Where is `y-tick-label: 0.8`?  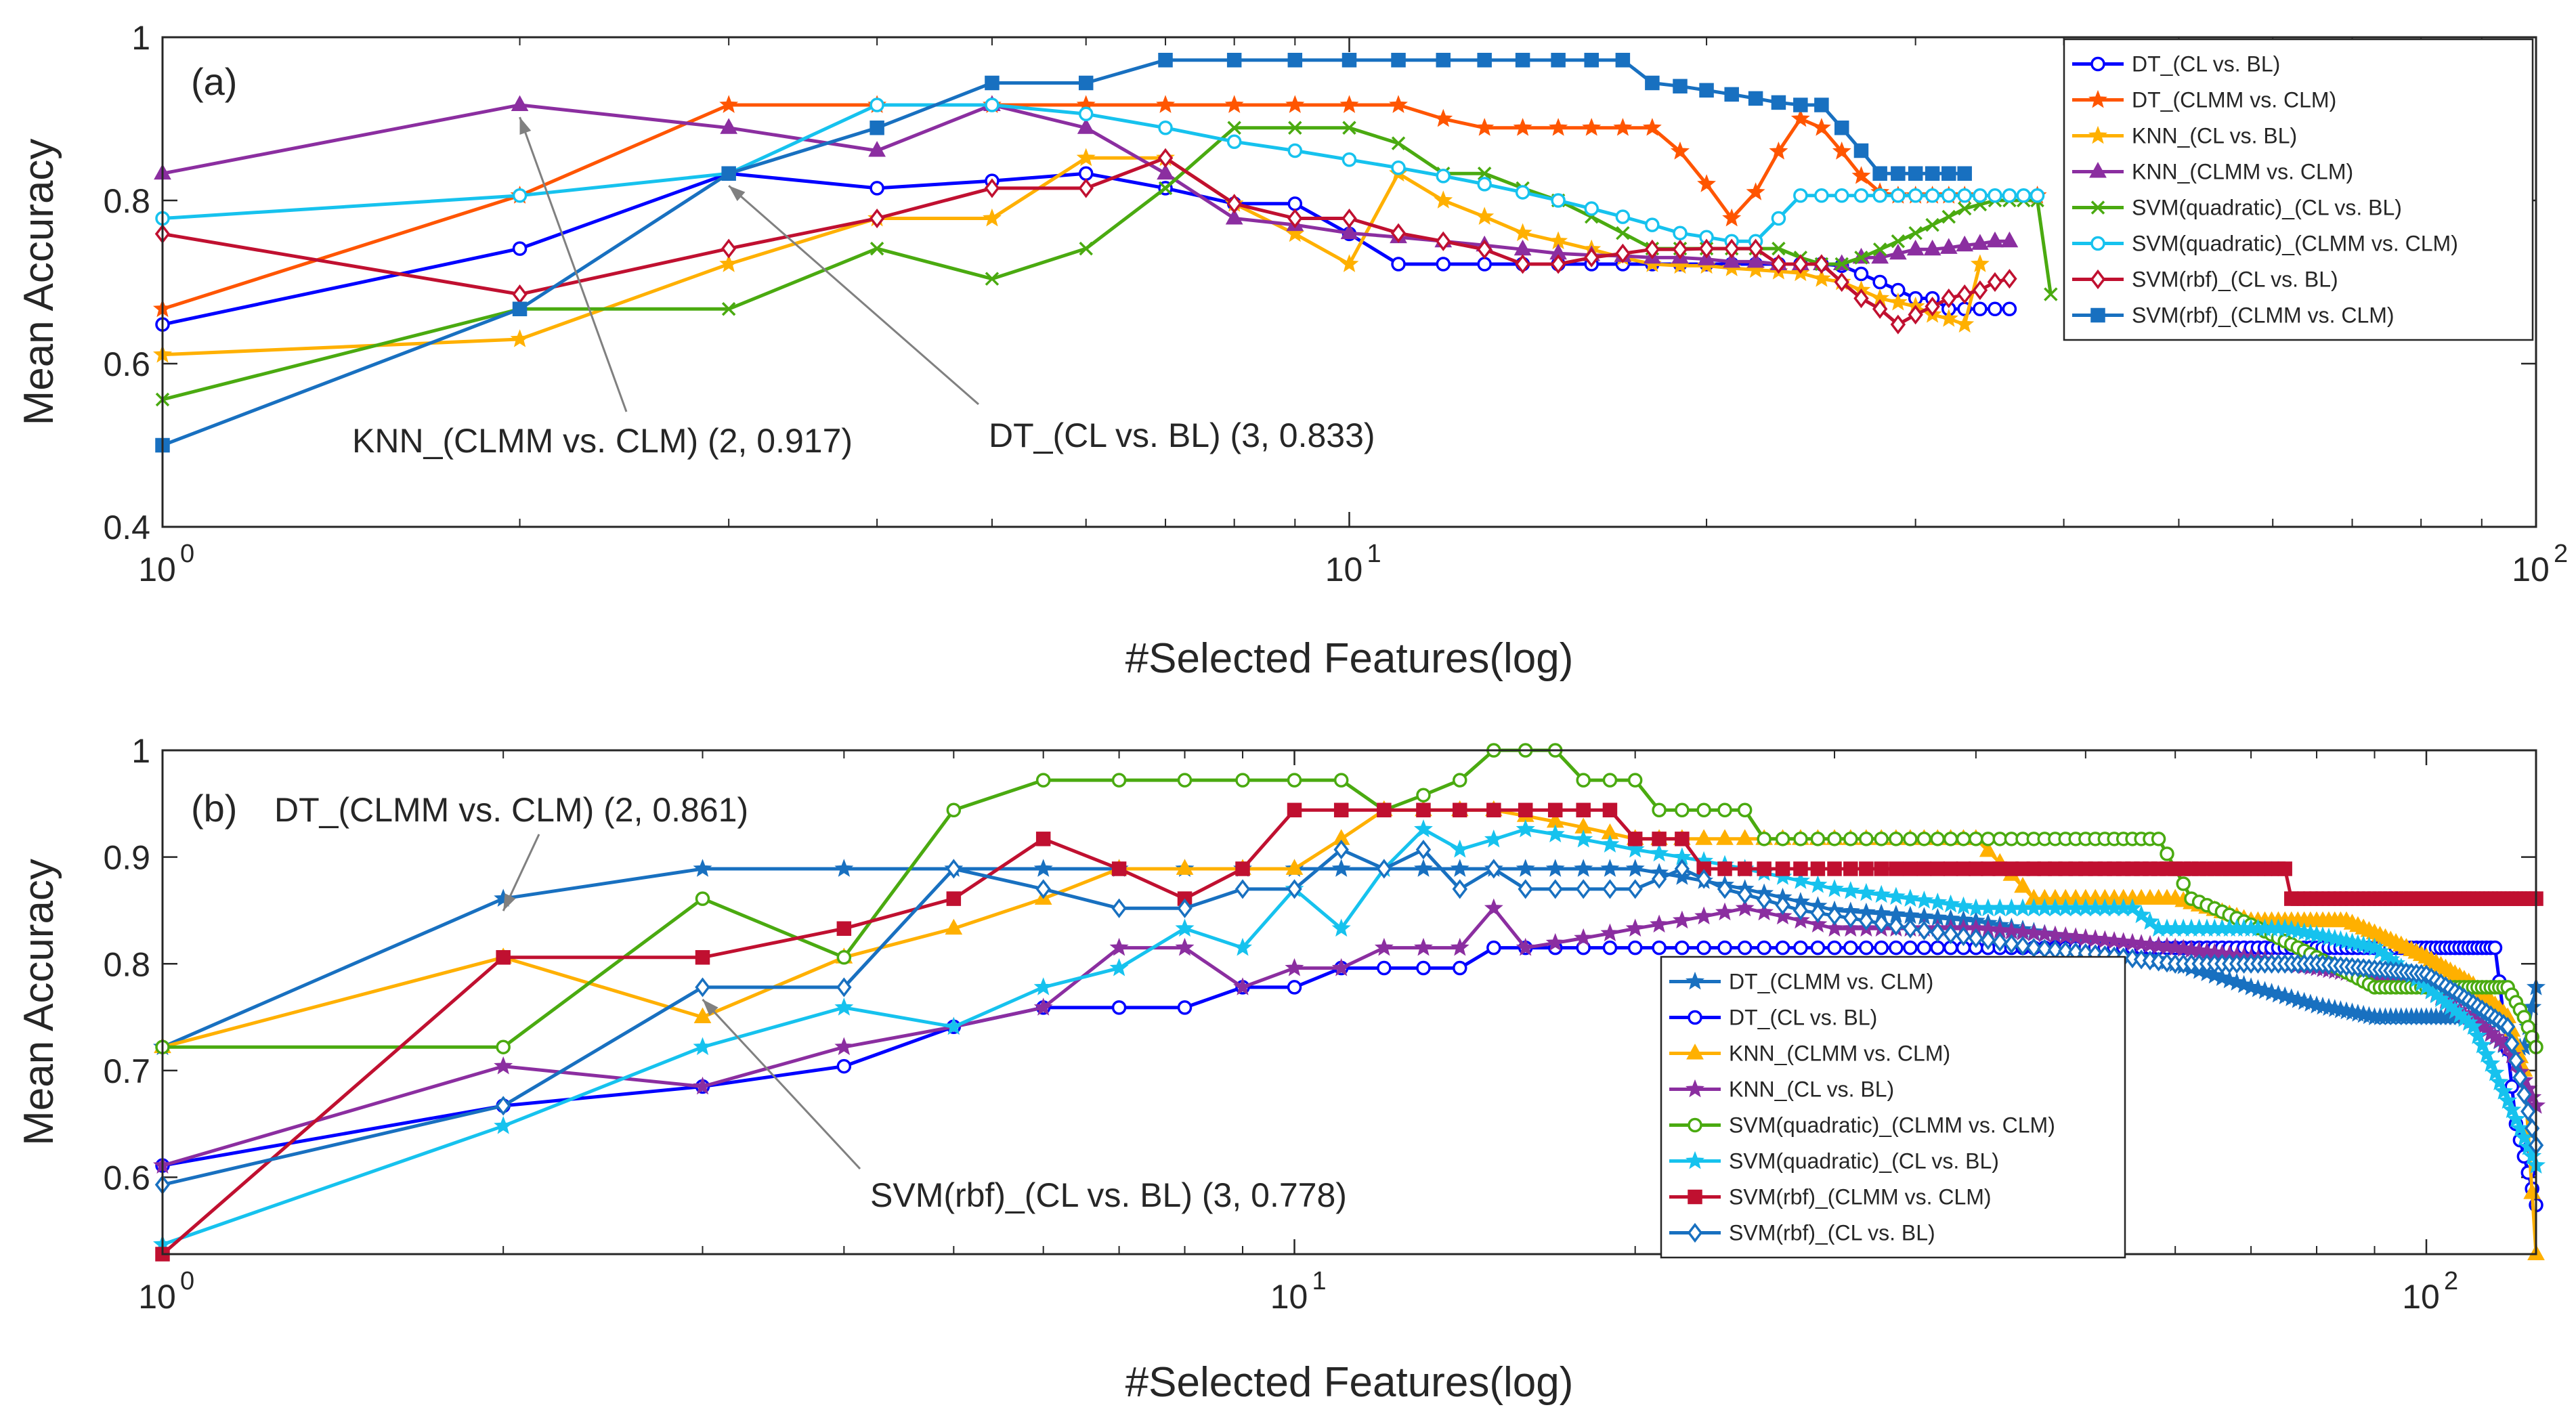
y-tick-label: 0.8 is located at coordinates (126, 201).